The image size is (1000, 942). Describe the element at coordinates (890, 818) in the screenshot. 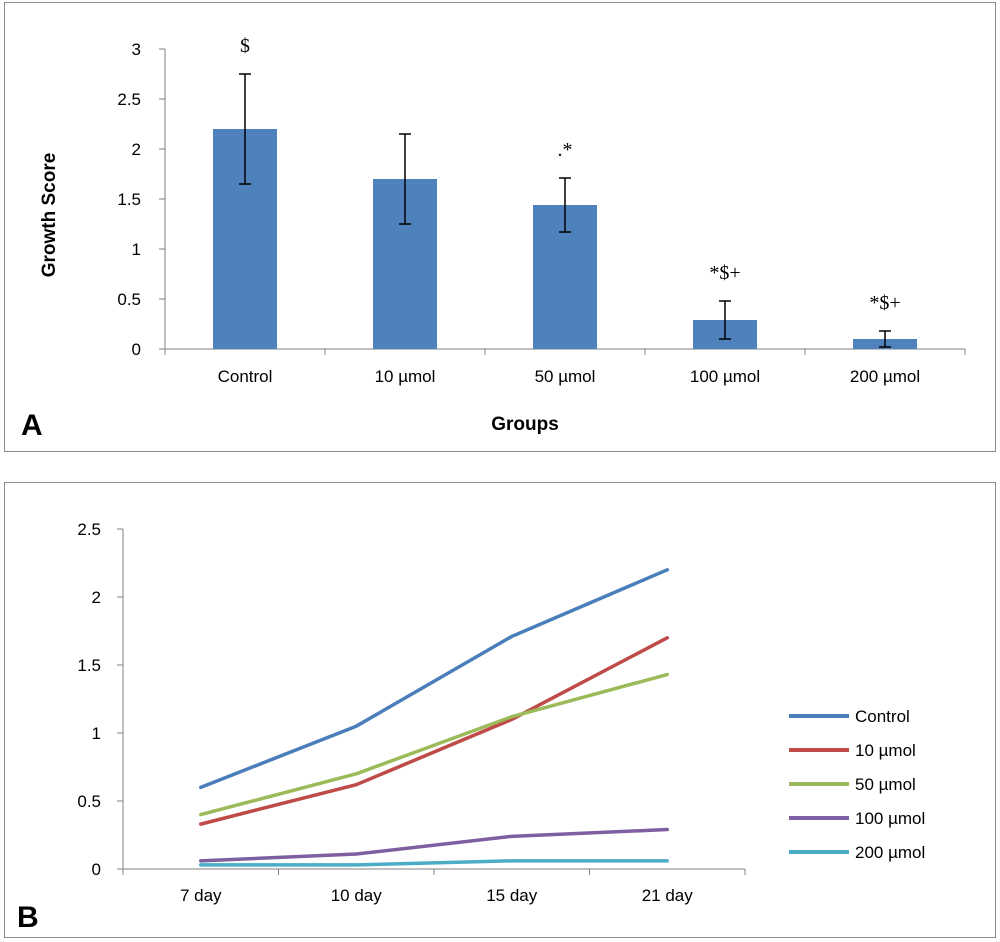

I see `legend-label: 100 µmol` at that location.